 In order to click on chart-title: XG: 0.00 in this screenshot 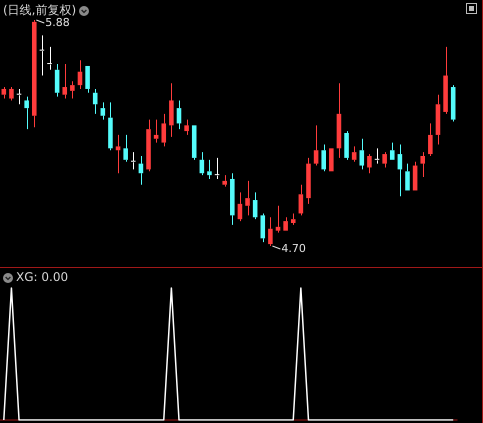, I will do `click(42, 277)`.